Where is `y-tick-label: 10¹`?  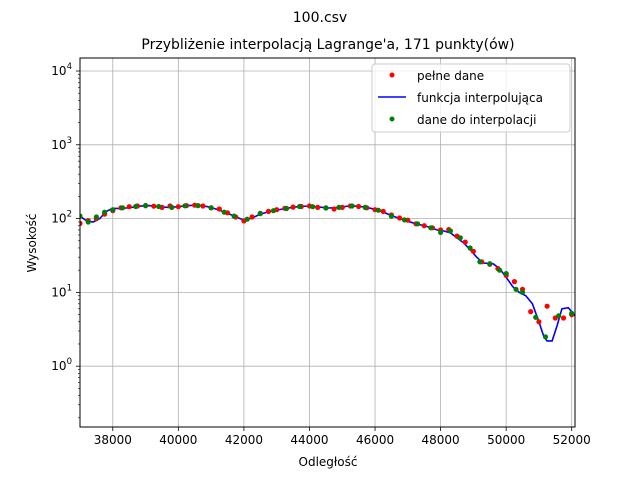 y-tick-label: 10¹ is located at coordinates (61, 291).